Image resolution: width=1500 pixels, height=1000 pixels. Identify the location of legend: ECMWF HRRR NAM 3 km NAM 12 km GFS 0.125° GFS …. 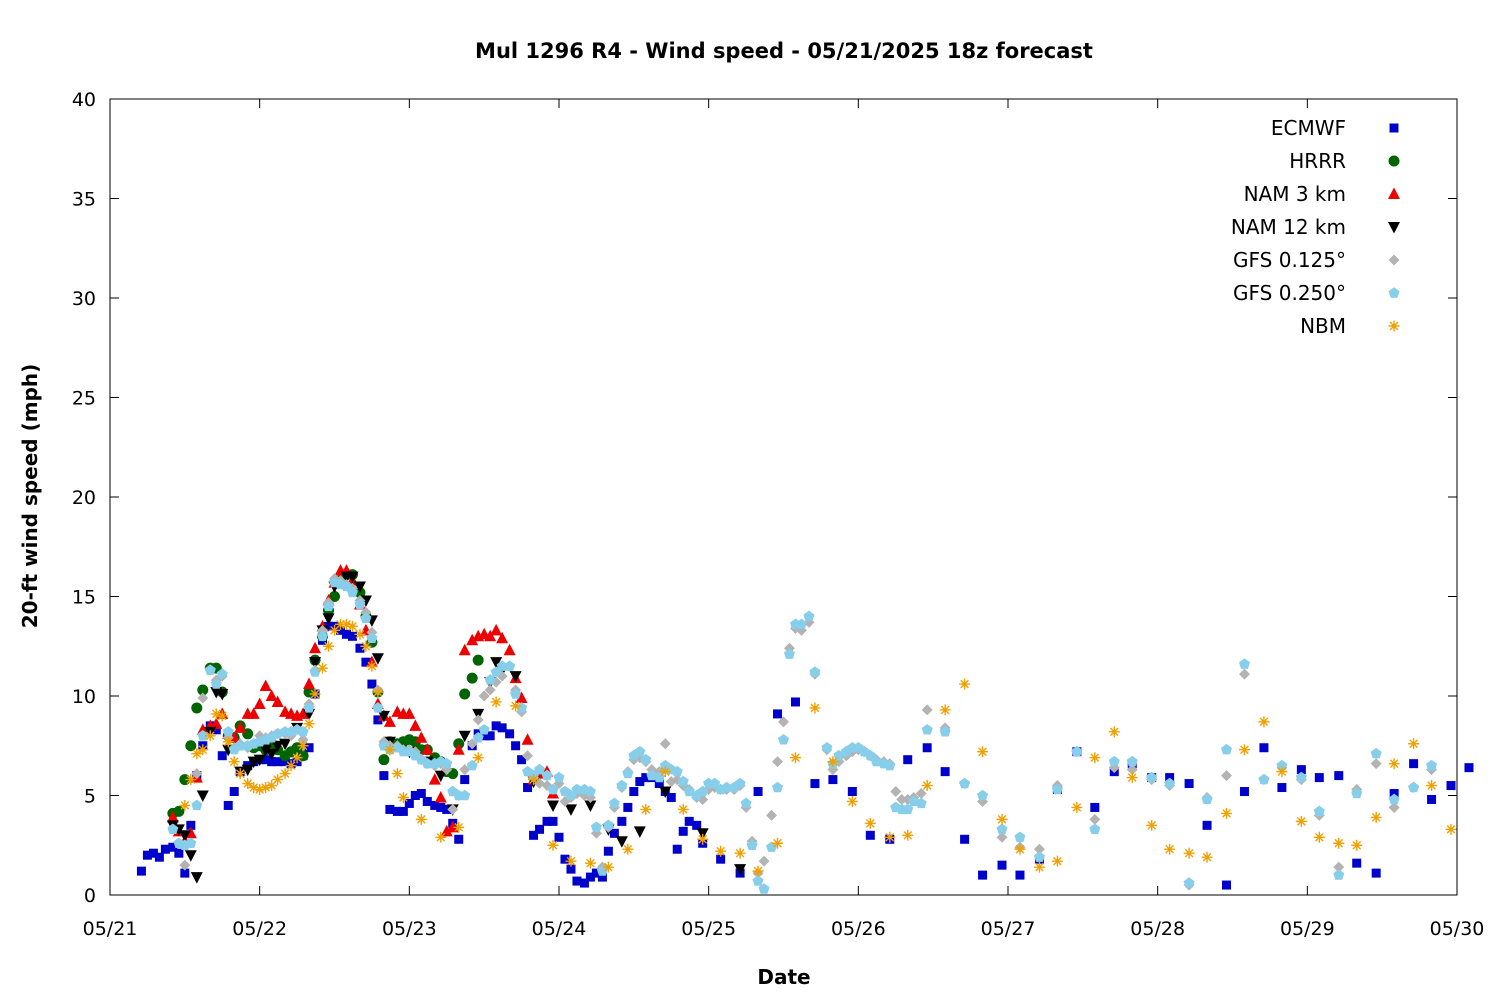
(1315, 227).